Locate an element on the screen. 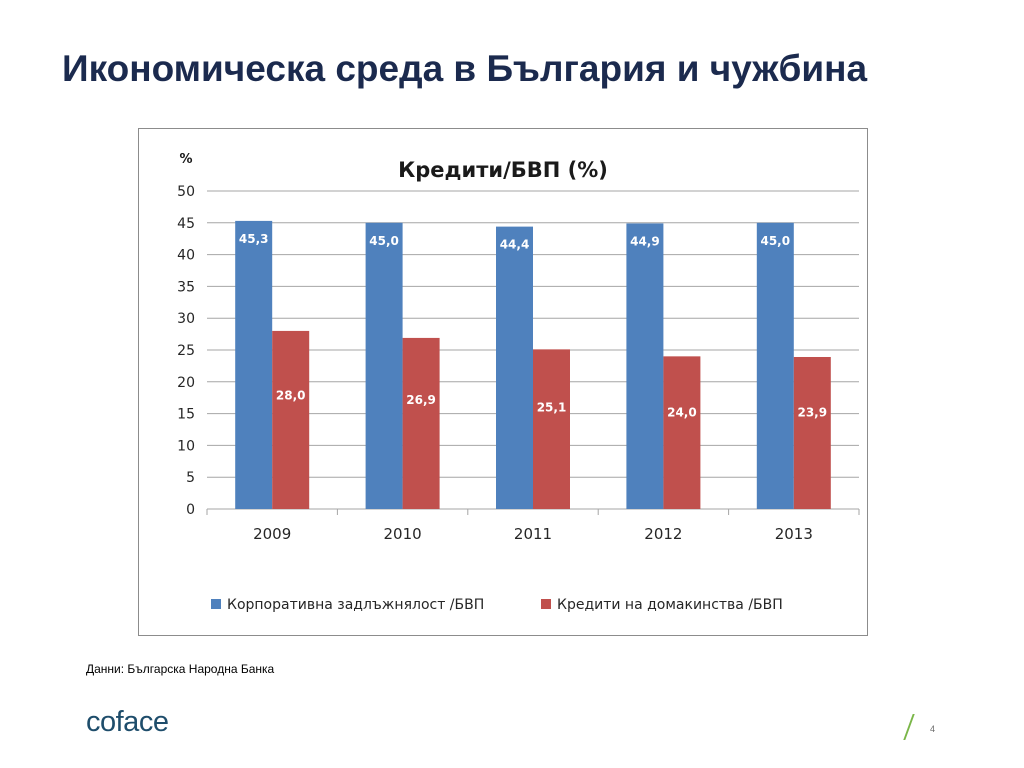 This screenshot has height=768, width=1024. y-tick-label: 30 is located at coordinates (186, 319).